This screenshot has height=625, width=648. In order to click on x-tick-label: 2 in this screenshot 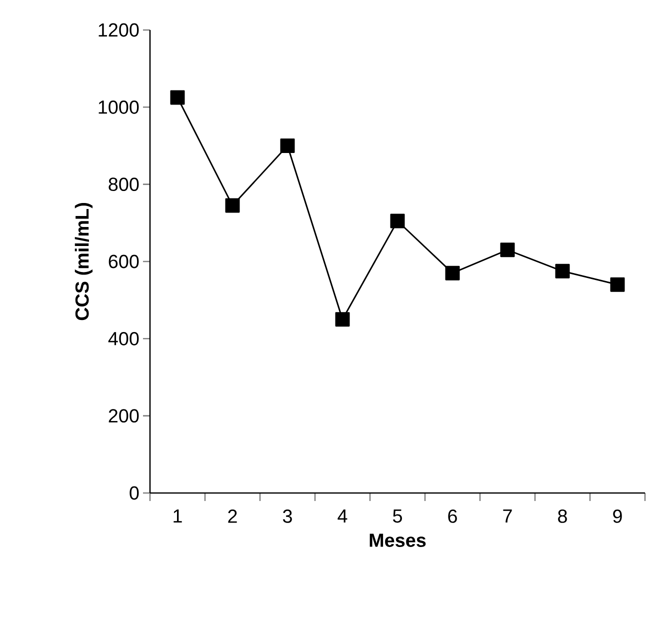, I will do `click(232, 516)`.